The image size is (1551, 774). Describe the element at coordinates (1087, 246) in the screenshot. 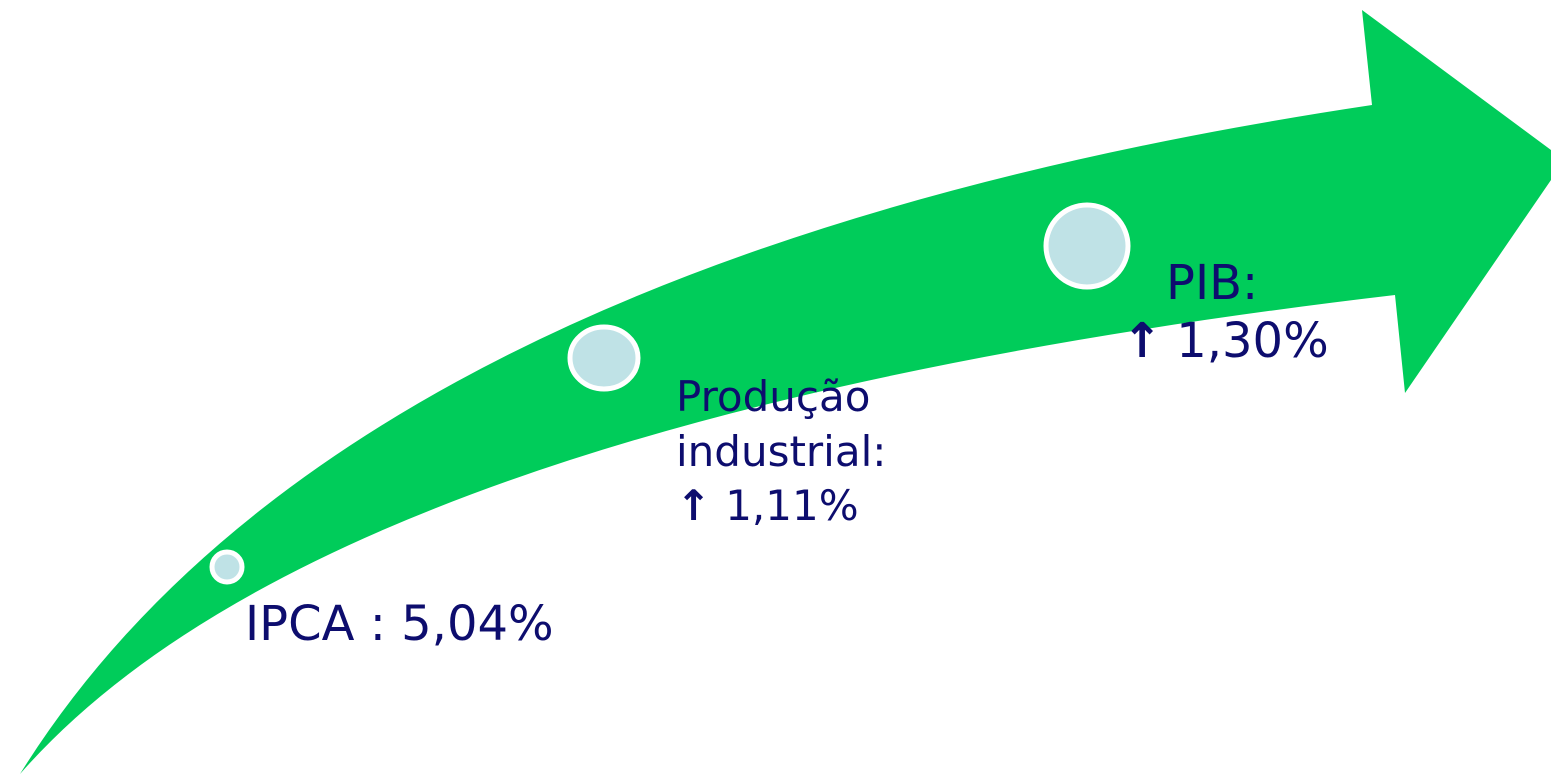

I see `milestone-node-pib` at that location.